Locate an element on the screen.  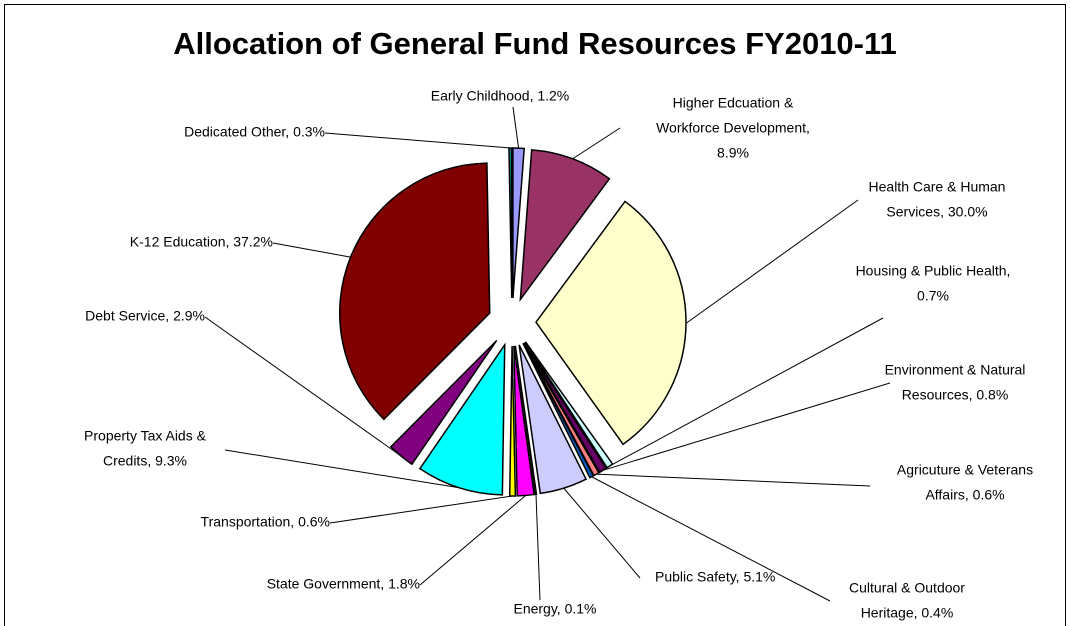
slice-label: Workforce Development, is located at coordinates (733, 128).